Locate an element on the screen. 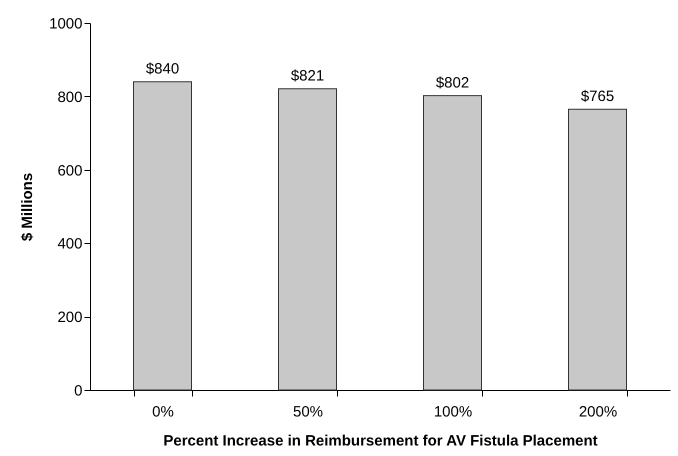 The height and width of the screenshot is (456, 678). x-tick-label: 50% is located at coordinates (308, 412).